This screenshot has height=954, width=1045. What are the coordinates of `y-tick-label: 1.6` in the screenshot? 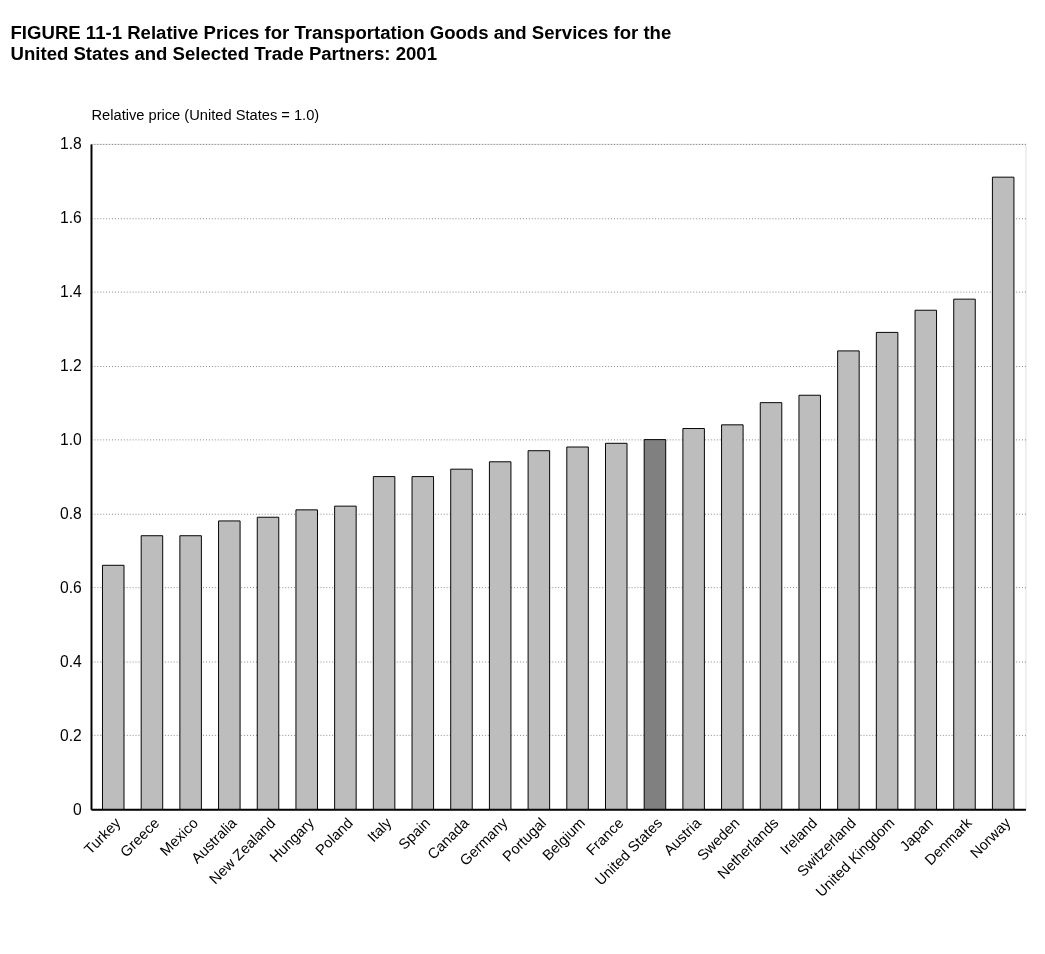 It's located at (70, 218).